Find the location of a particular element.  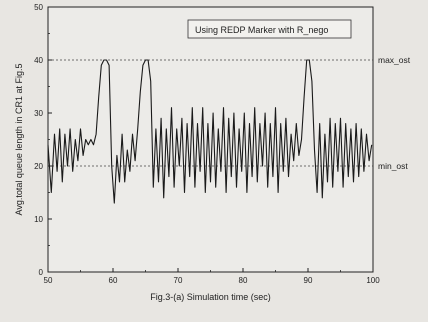

x-tick-label: 60 is located at coordinates (113, 280).